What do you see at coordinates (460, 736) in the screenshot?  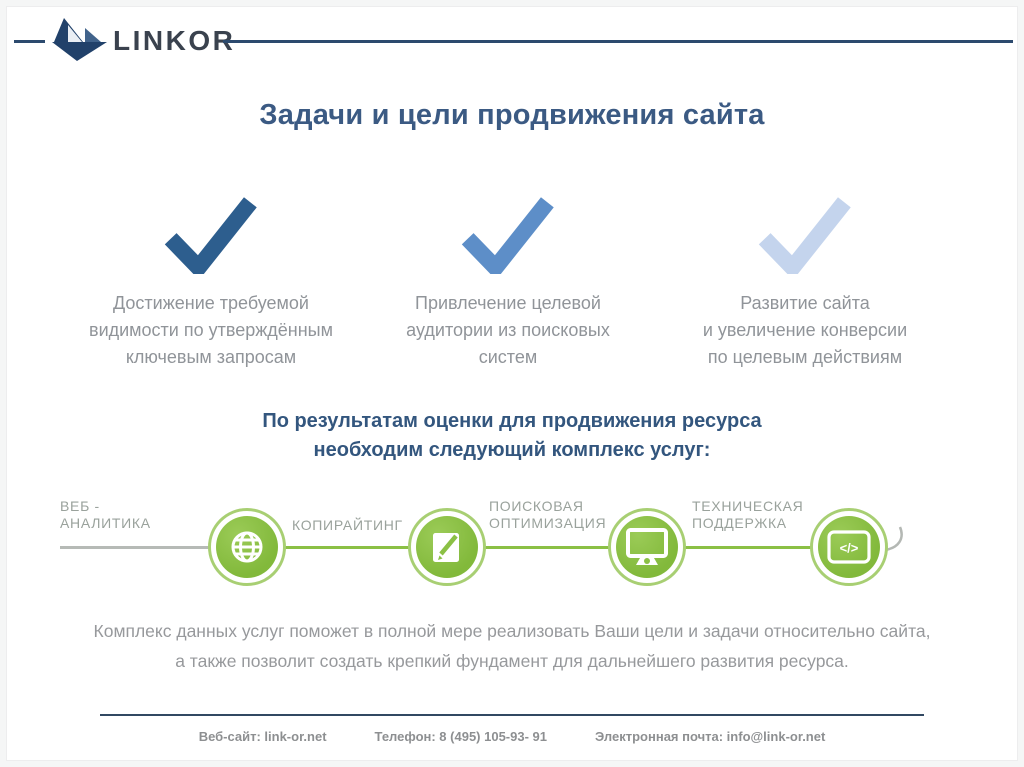 I see `footer-phone: Телефон: 8 (495) 105-93- 91` at bounding box center [460, 736].